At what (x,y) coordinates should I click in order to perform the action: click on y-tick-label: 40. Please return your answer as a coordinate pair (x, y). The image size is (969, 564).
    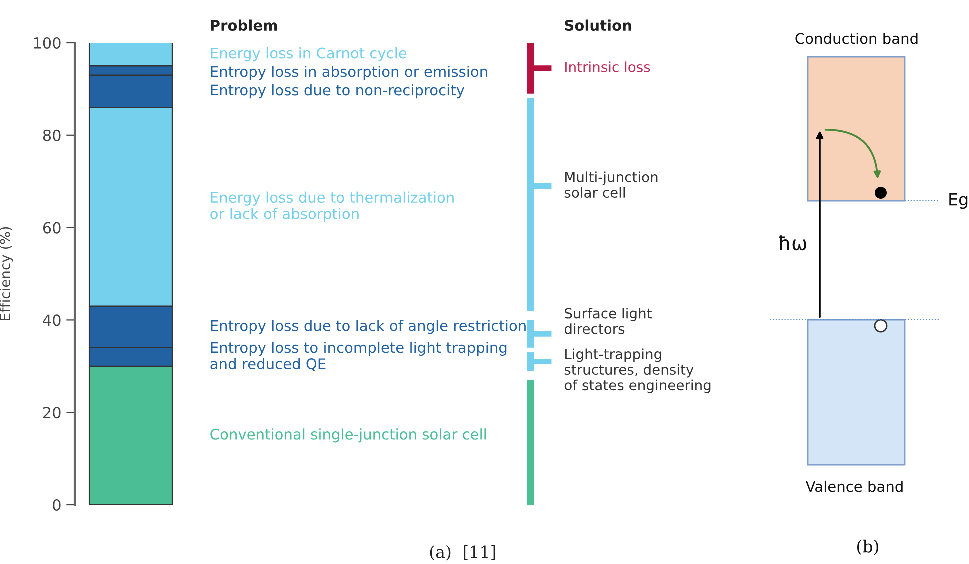
    Looking at the image, I should click on (52, 320).